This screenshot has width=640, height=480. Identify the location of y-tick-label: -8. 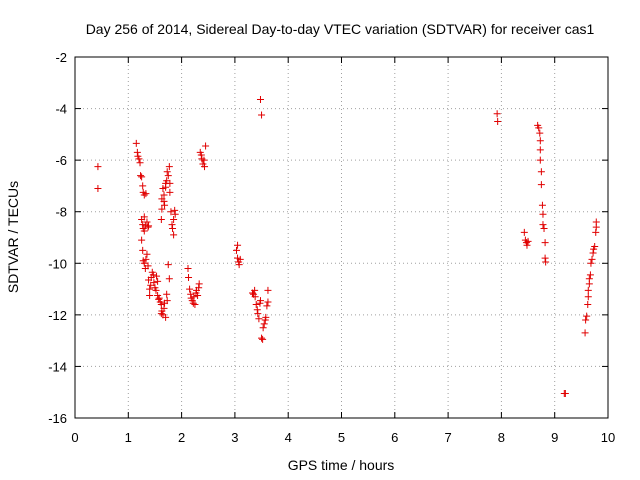
(61, 212).